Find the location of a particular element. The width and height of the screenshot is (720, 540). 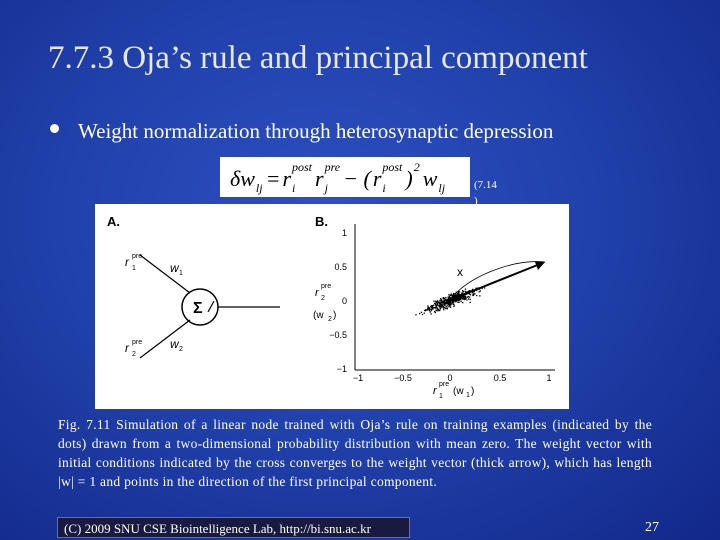

equation-term: r is located at coordinates (377, 178).